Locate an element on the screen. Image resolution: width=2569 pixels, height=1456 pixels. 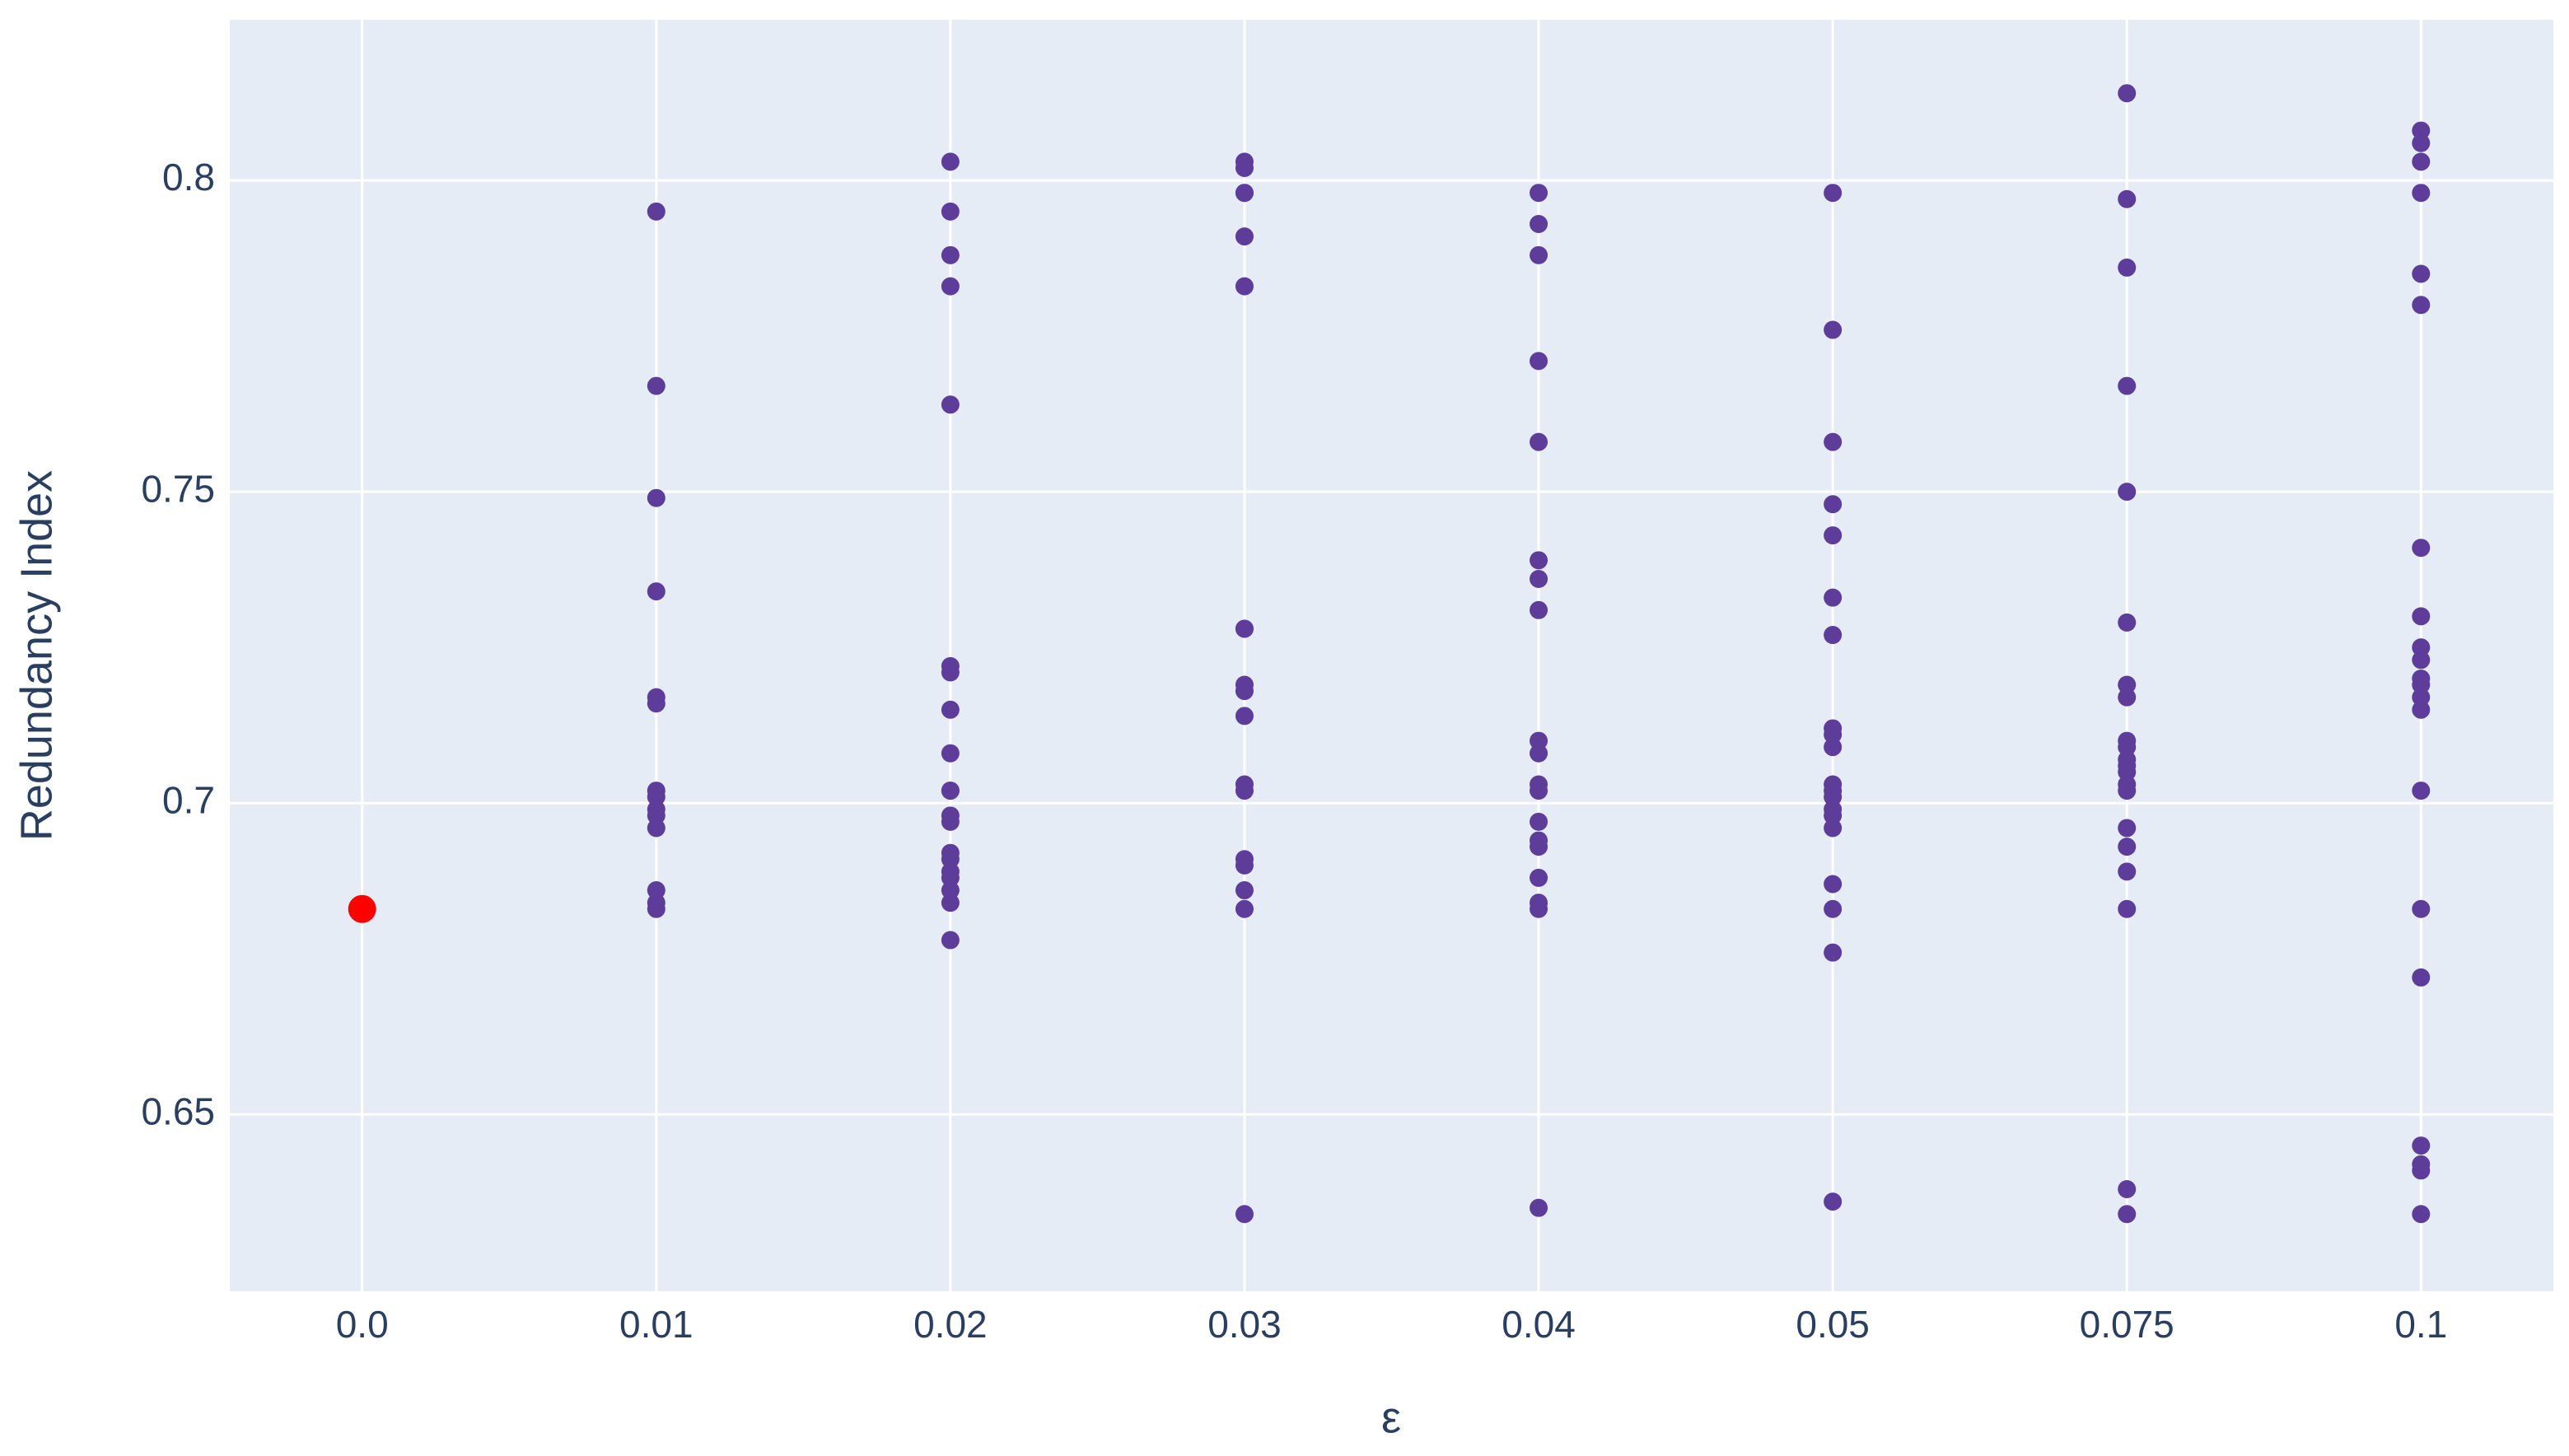
y-tick-label: 0.65 is located at coordinates (178, 1111).